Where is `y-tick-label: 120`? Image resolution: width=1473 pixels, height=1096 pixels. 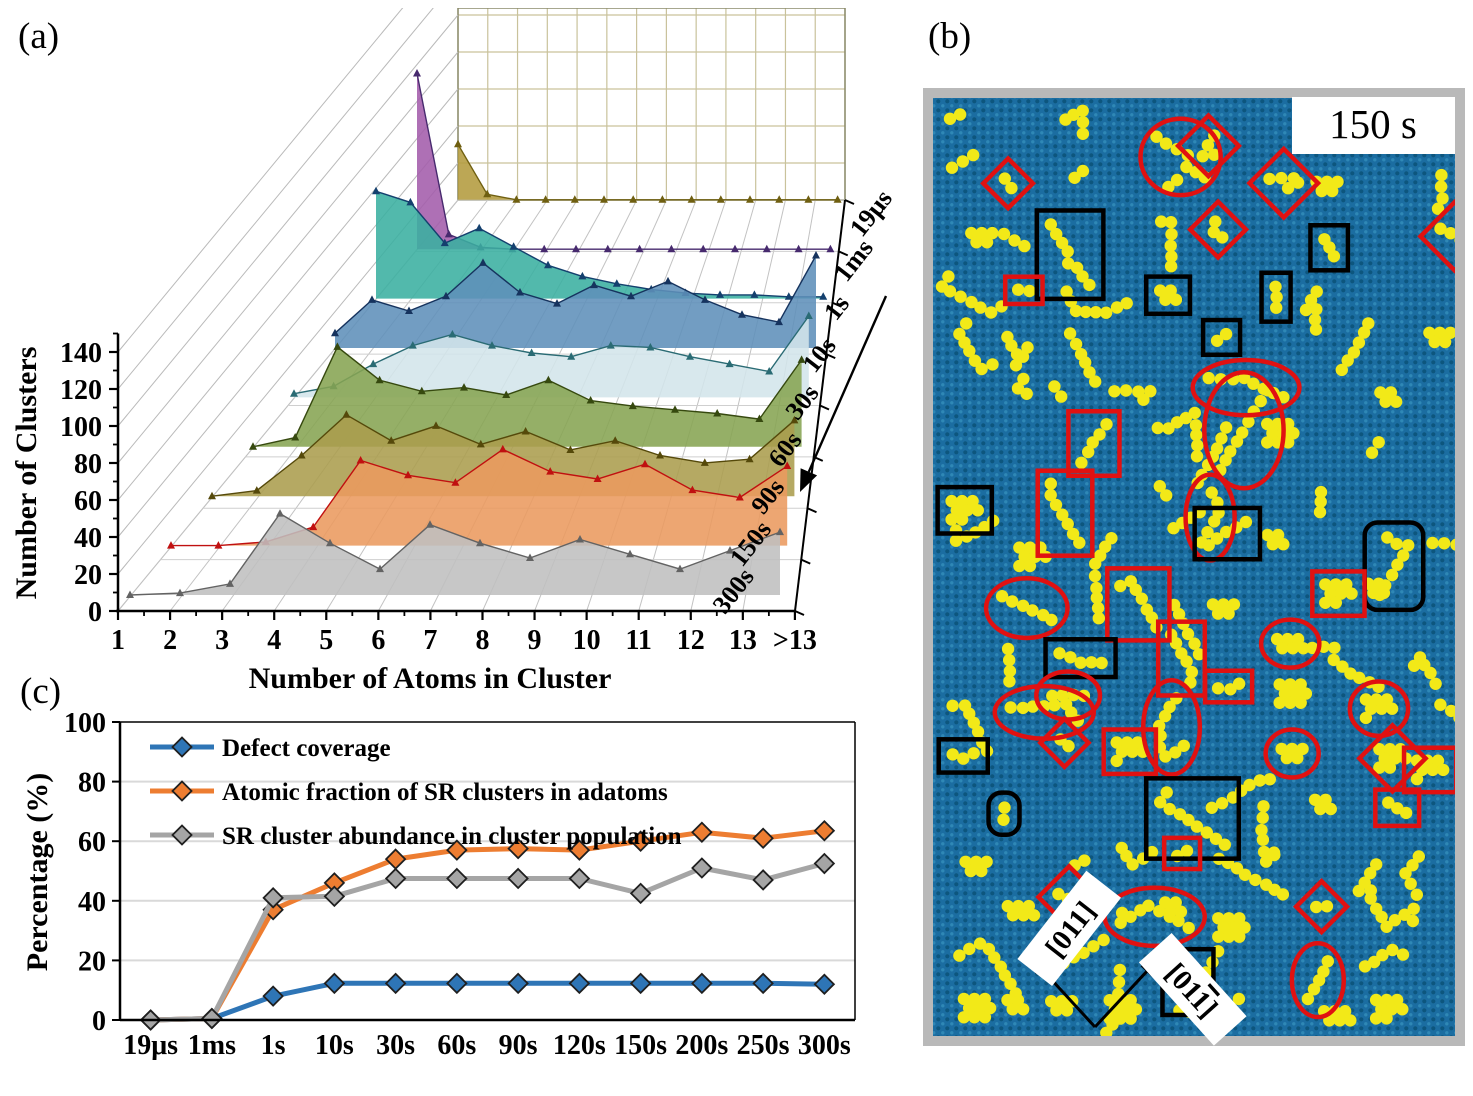 y-tick-label: 120 is located at coordinates (81, 390).